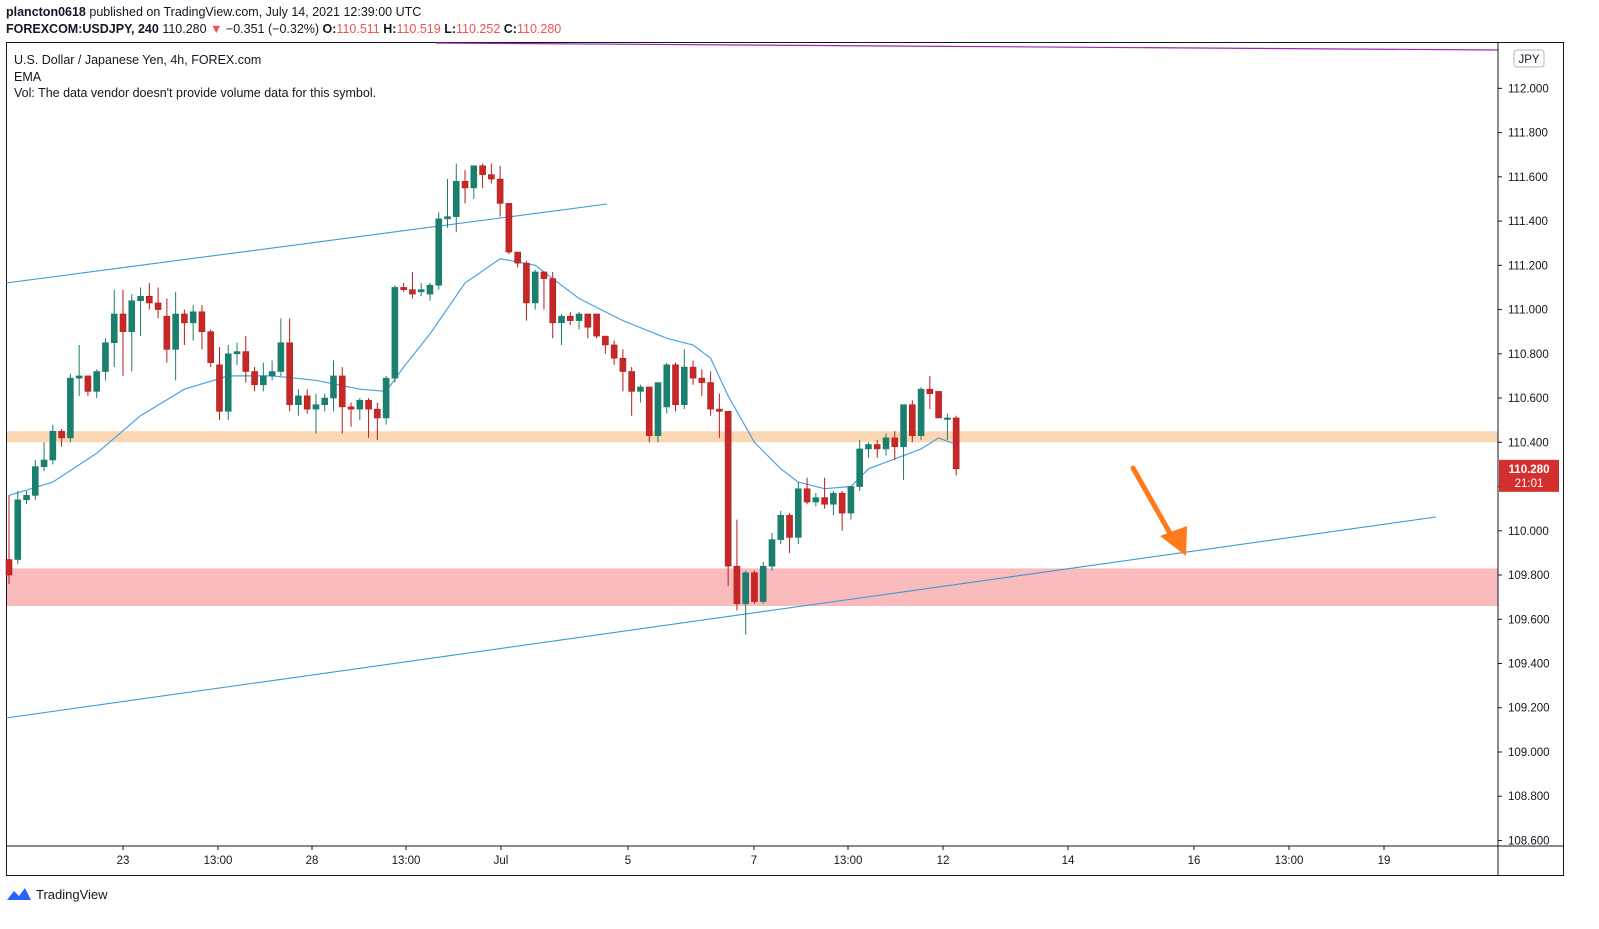 The height and width of the screenshot is (929, 1599). I want to click on brand-name: TradingView, so click(72, 894).